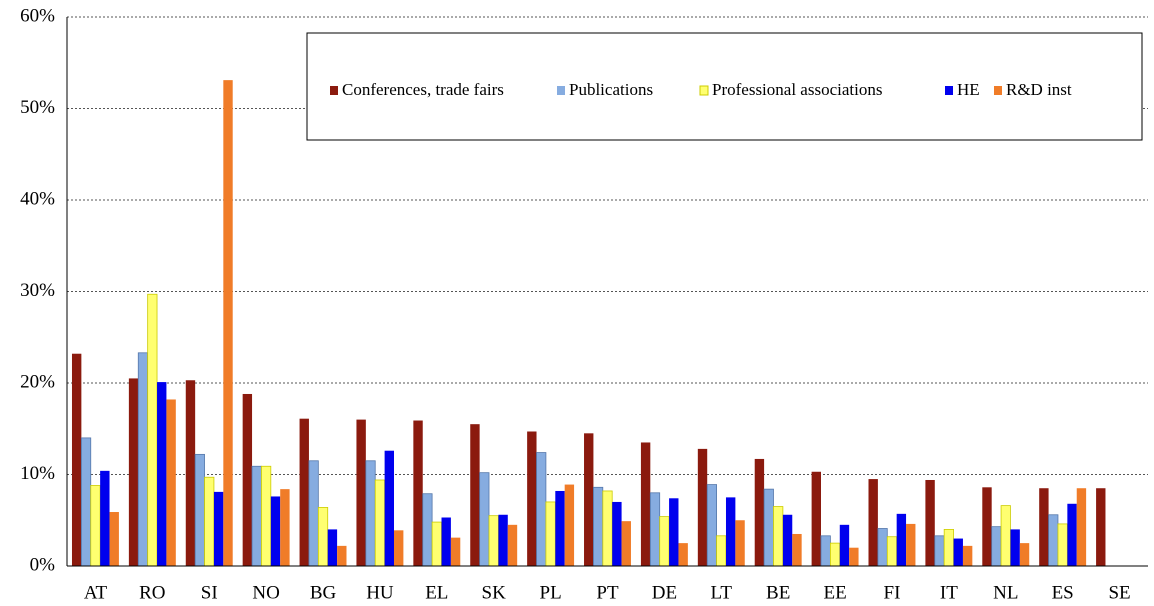 The width and height of the screenshot is (1154, 606). Describe the element at coordinates (265, 592) in the screenshot. I see `x-tick-label: NO` at that location.